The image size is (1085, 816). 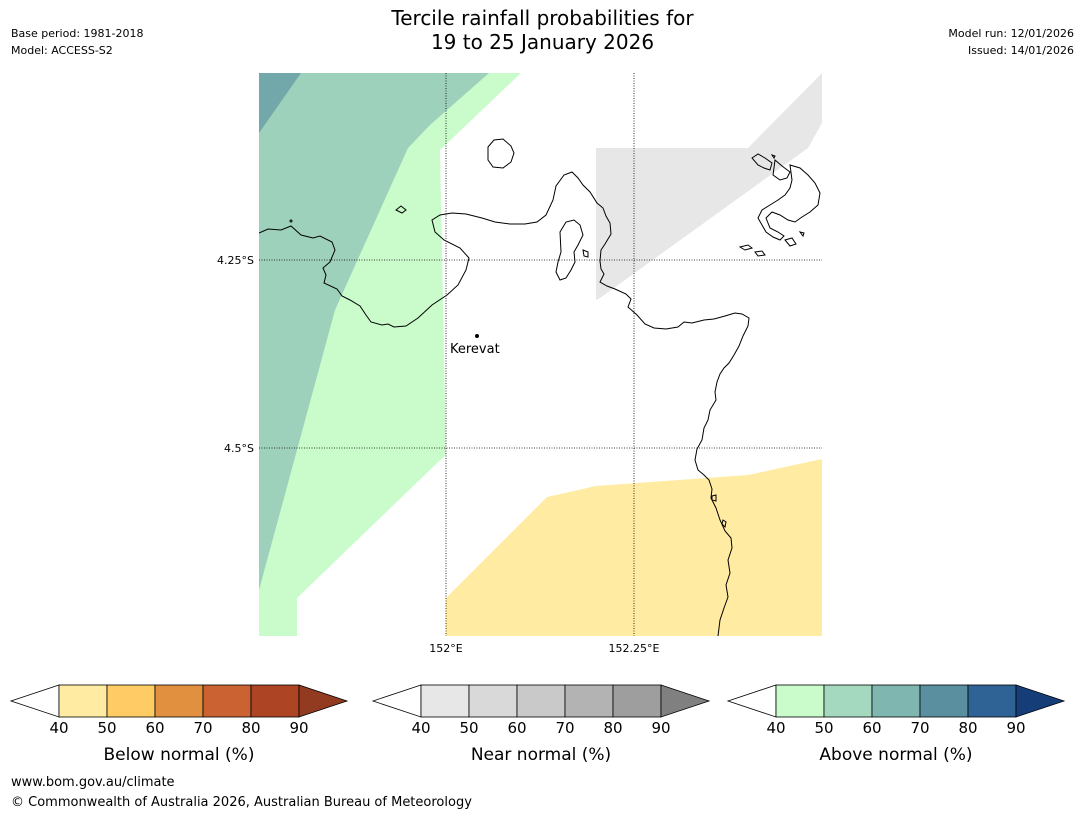 What do you see at coordinates (280, 103) in the screenshot?
I see `above-60-region` at bounding box center [280, 103].